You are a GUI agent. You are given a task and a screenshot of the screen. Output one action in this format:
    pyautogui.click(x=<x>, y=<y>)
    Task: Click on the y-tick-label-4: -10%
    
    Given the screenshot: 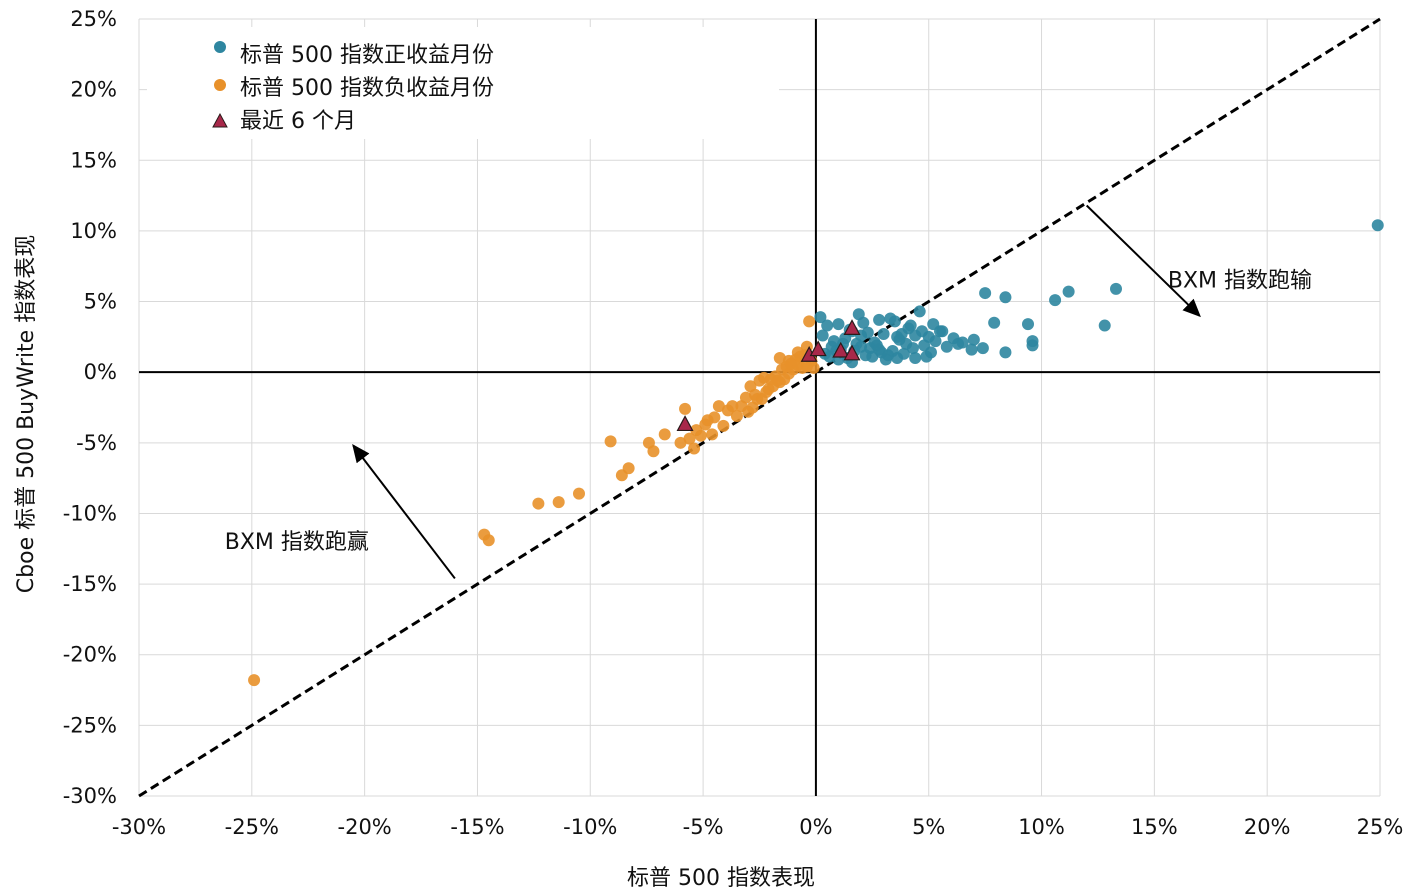 What is the action you would take?
    pyautogui.click(x=90, y=513)
    